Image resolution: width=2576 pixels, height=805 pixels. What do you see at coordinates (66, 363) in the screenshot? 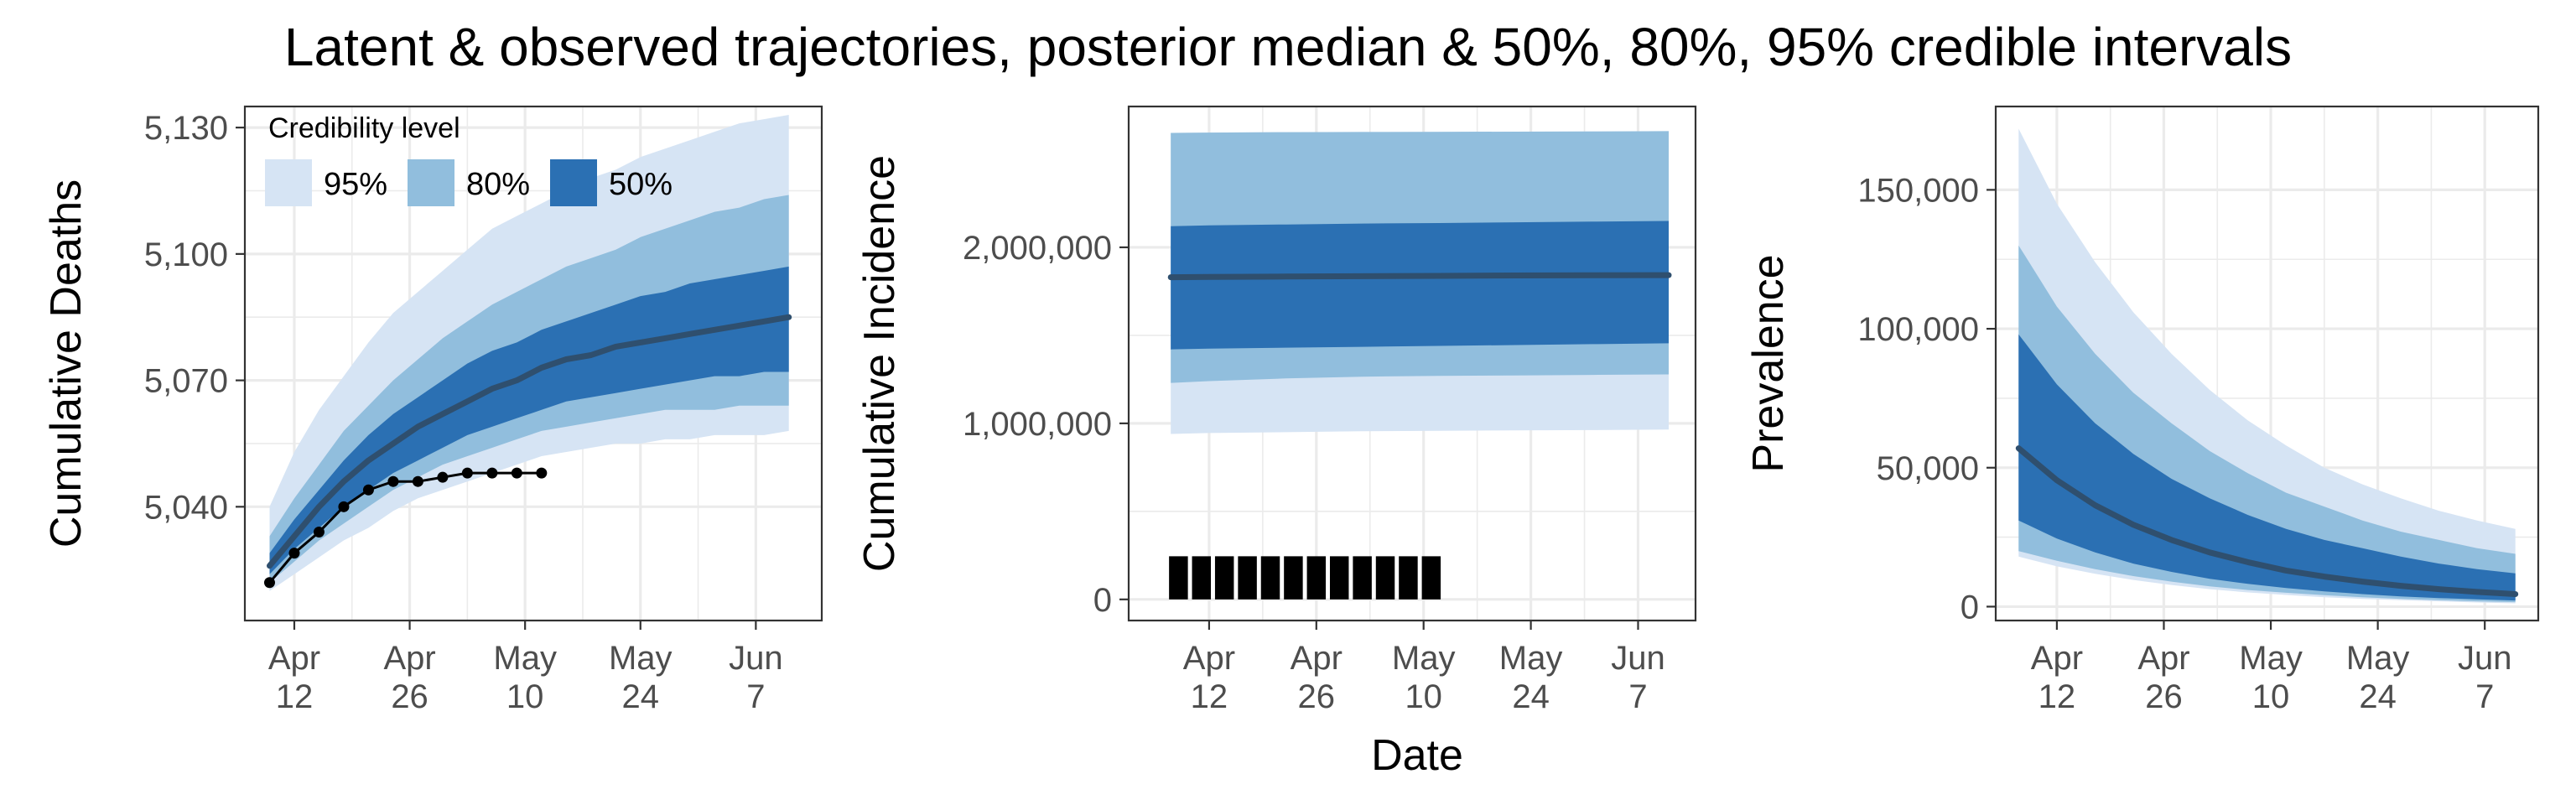
I see `y-axis-title: Cumulative Deaths` at bounding box center [66, 363].